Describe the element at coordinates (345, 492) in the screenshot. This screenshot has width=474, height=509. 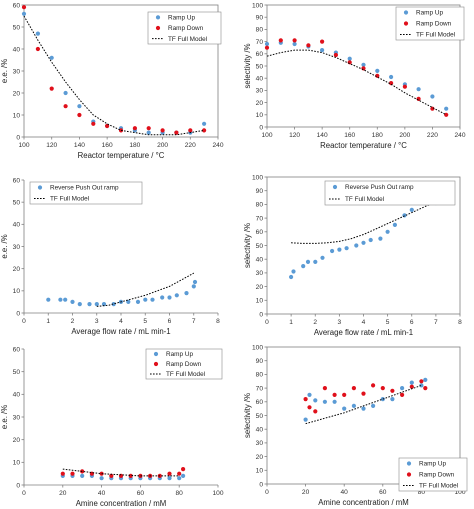
I see `x-tick-label: 40` at that location.